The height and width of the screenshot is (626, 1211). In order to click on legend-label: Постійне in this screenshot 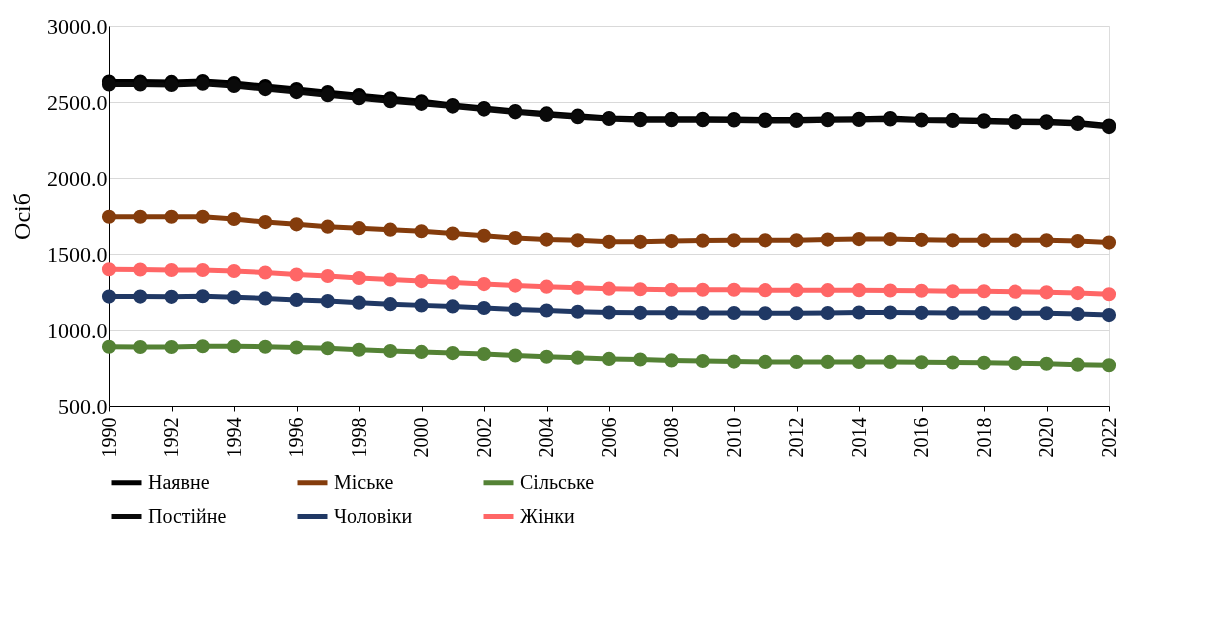, I will do `click(187, 515)`.